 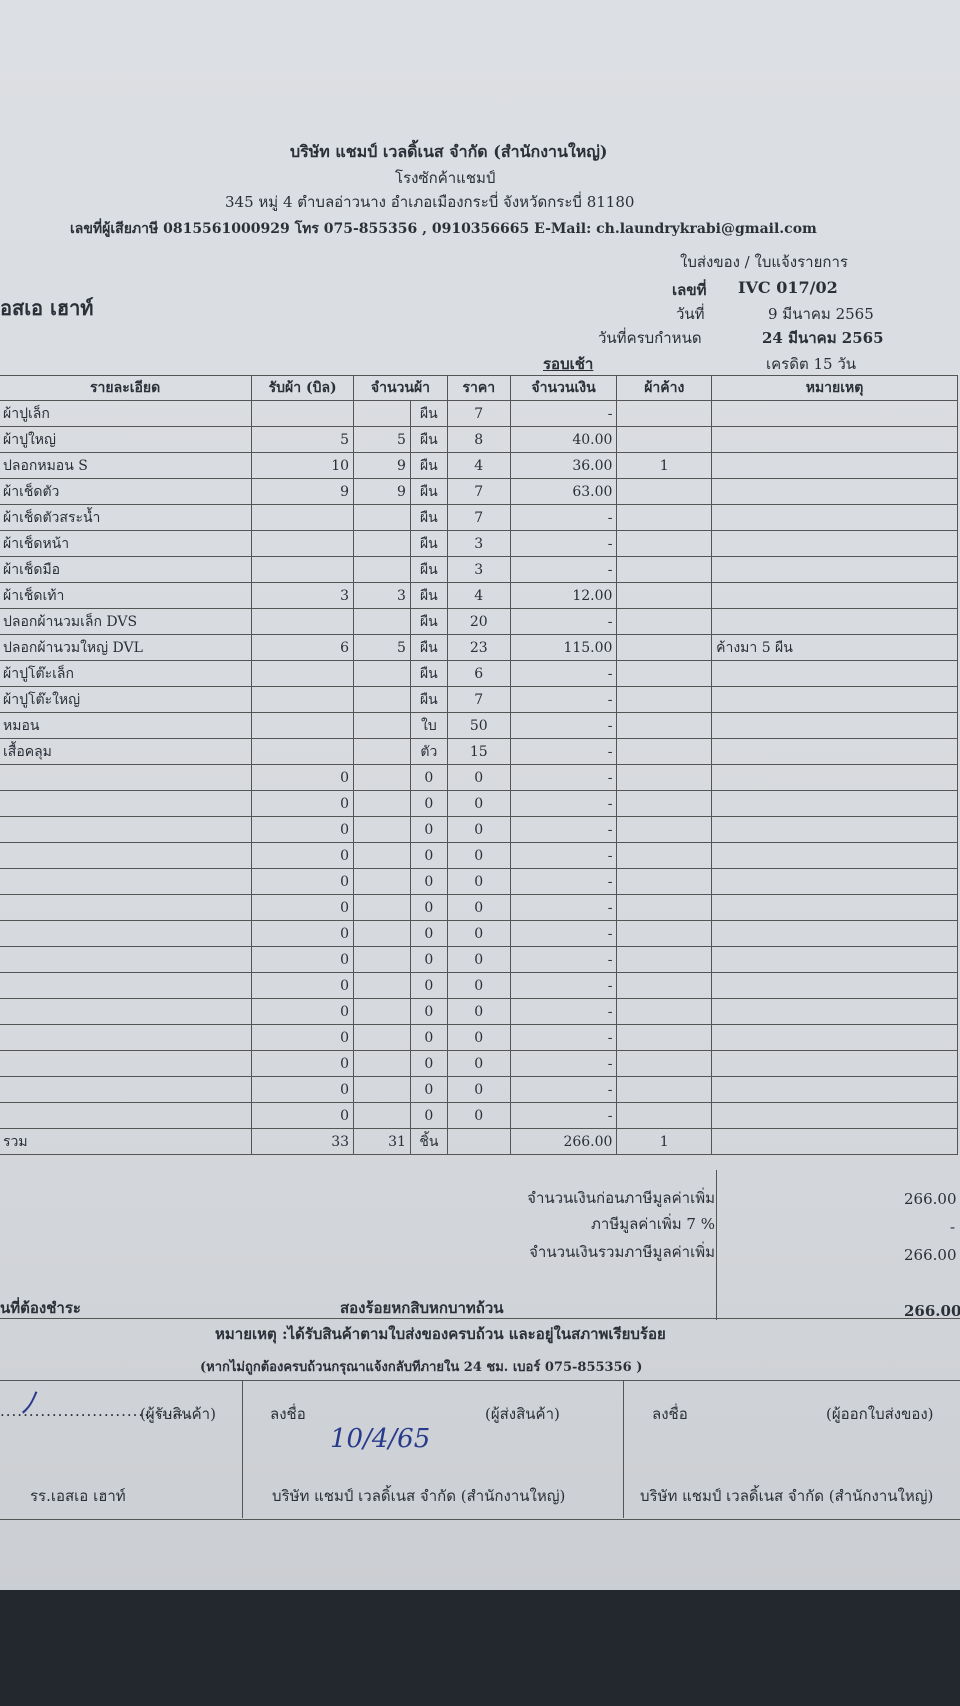 I want to click on column-header: จำนวนผ้า, so click(x=400, y=388).